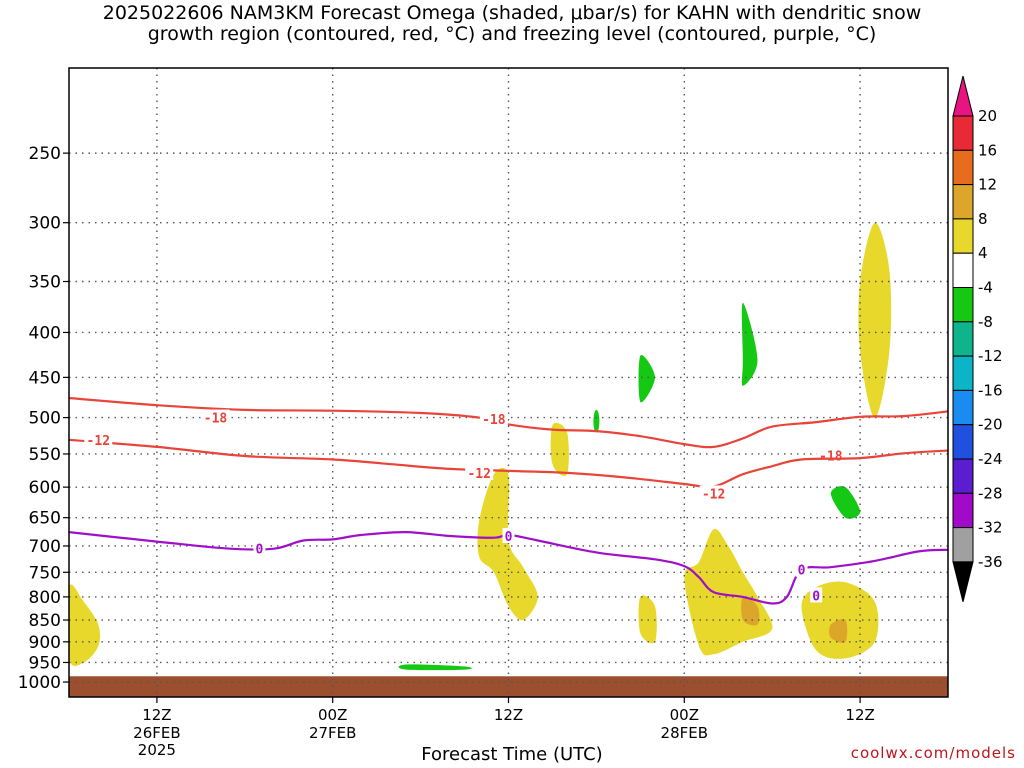 The image size is (1024, 768). Describe the element at coordinates (985, 288) in the screenshot. I see `colorbar-label: -4` at that location.